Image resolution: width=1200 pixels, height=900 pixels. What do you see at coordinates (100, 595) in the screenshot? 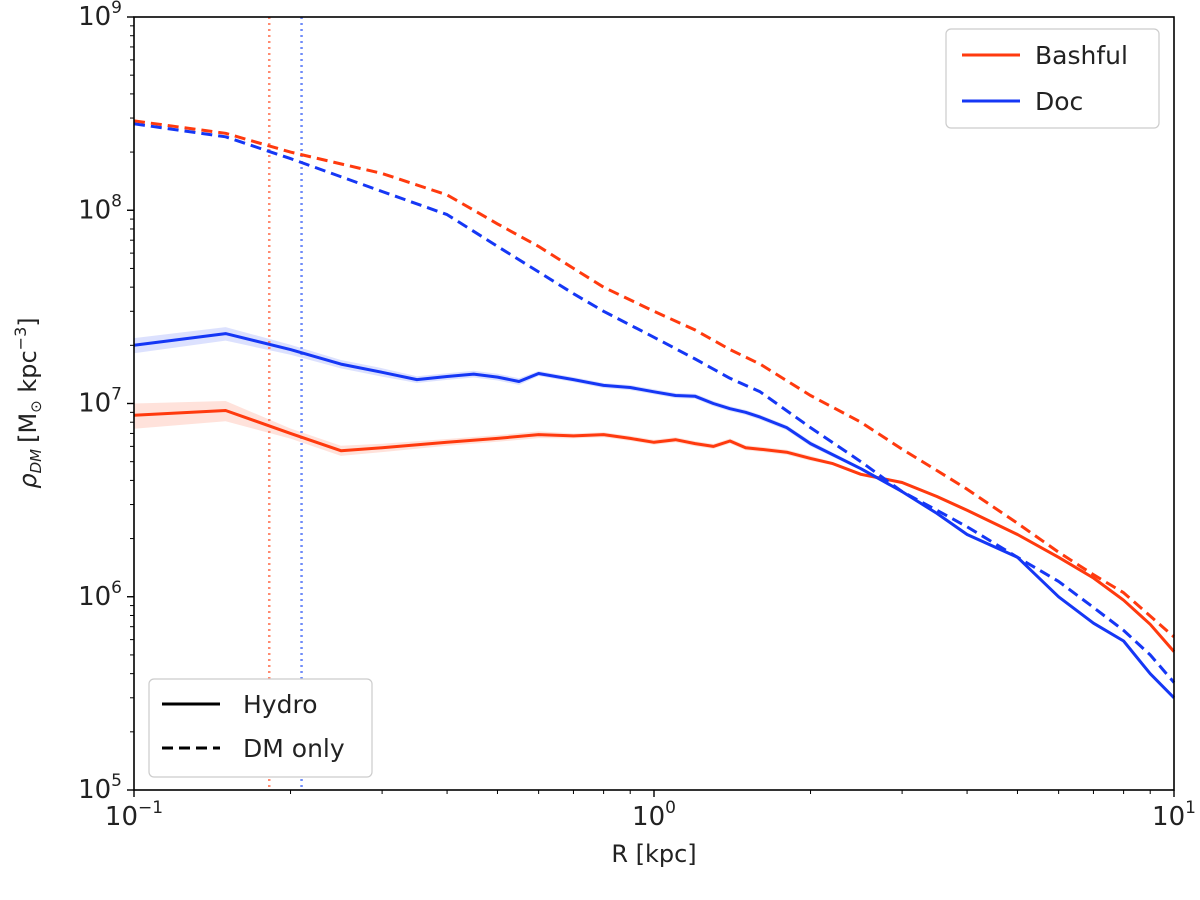
I see `y-tick-label: 10⁶` at bounding box center [100, 595].